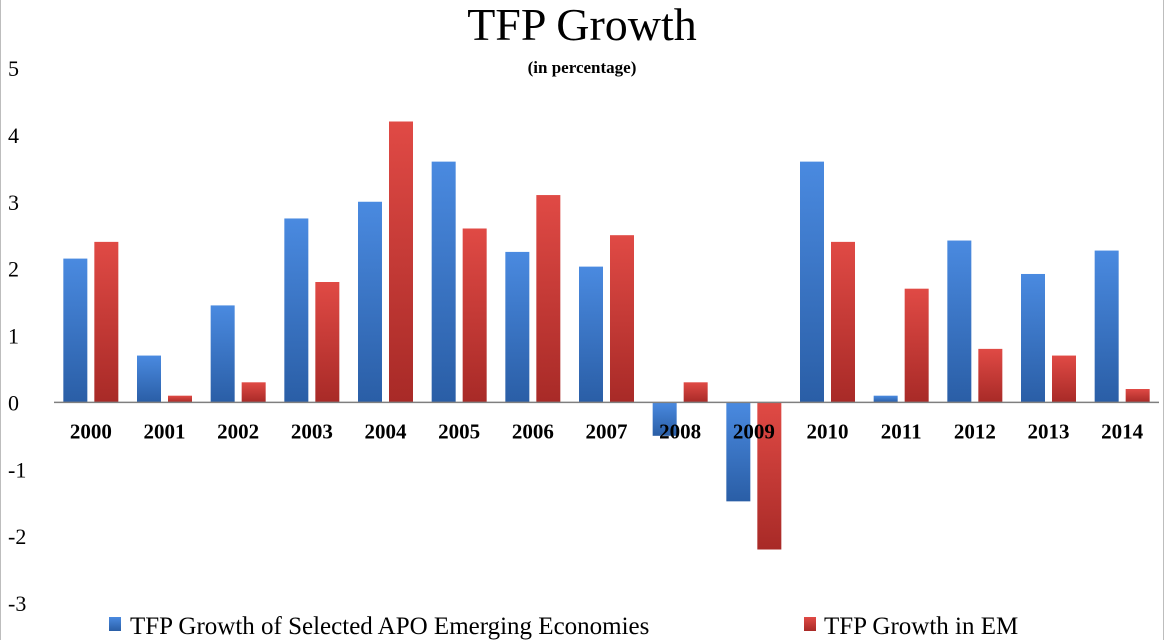 This screenshot has width=1164, height=640. Describe the element at coordinates (1033, 338) in the screenshot. I see `bar-apo-2013` at that location.